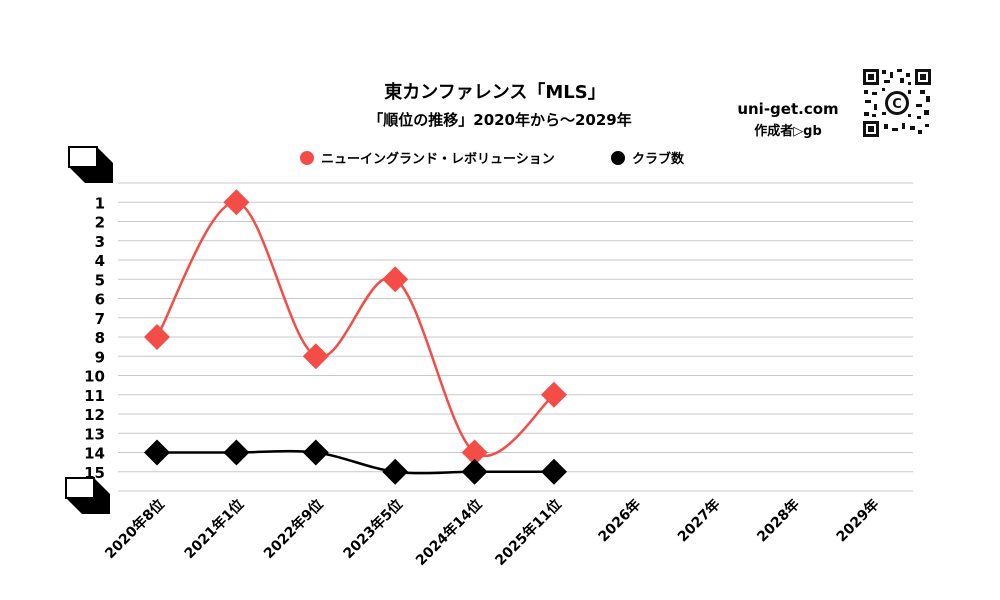 The image size is (1000, 600). What do you see at coordinates (100, 300) in the screenshot?
I see `y-tick-label: 6` at bounding box center [100, 300].